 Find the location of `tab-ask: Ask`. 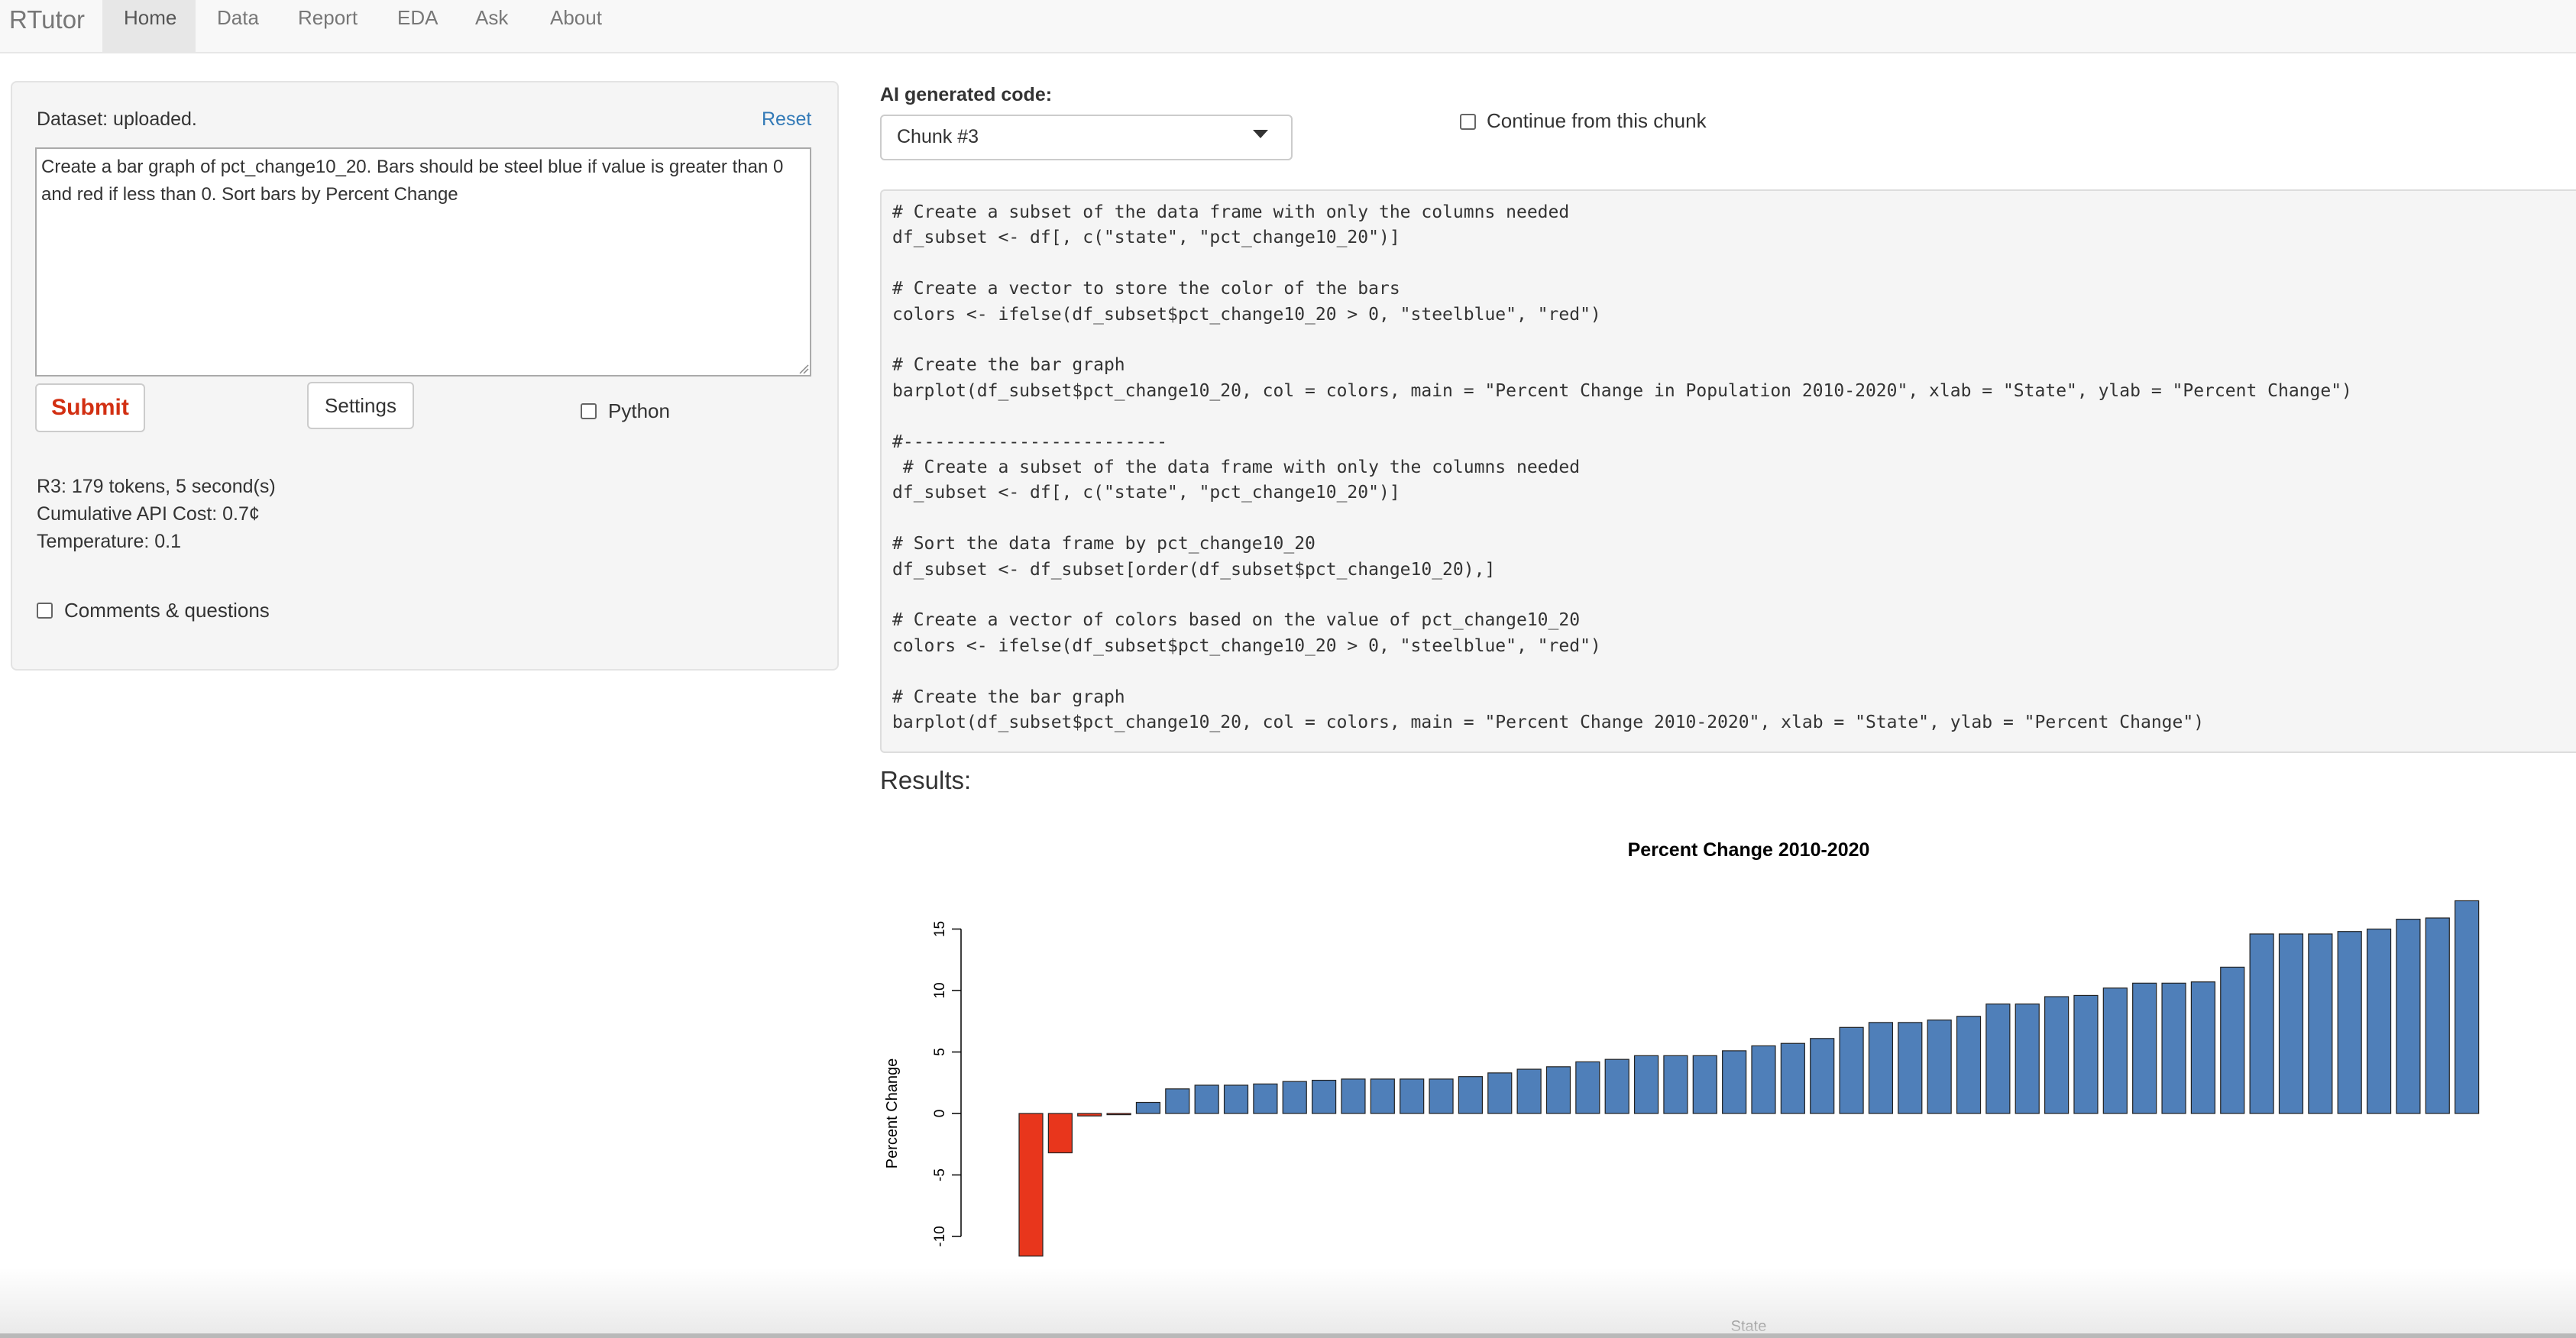

tab-ask: Ask is located at coordinates (492, 18).